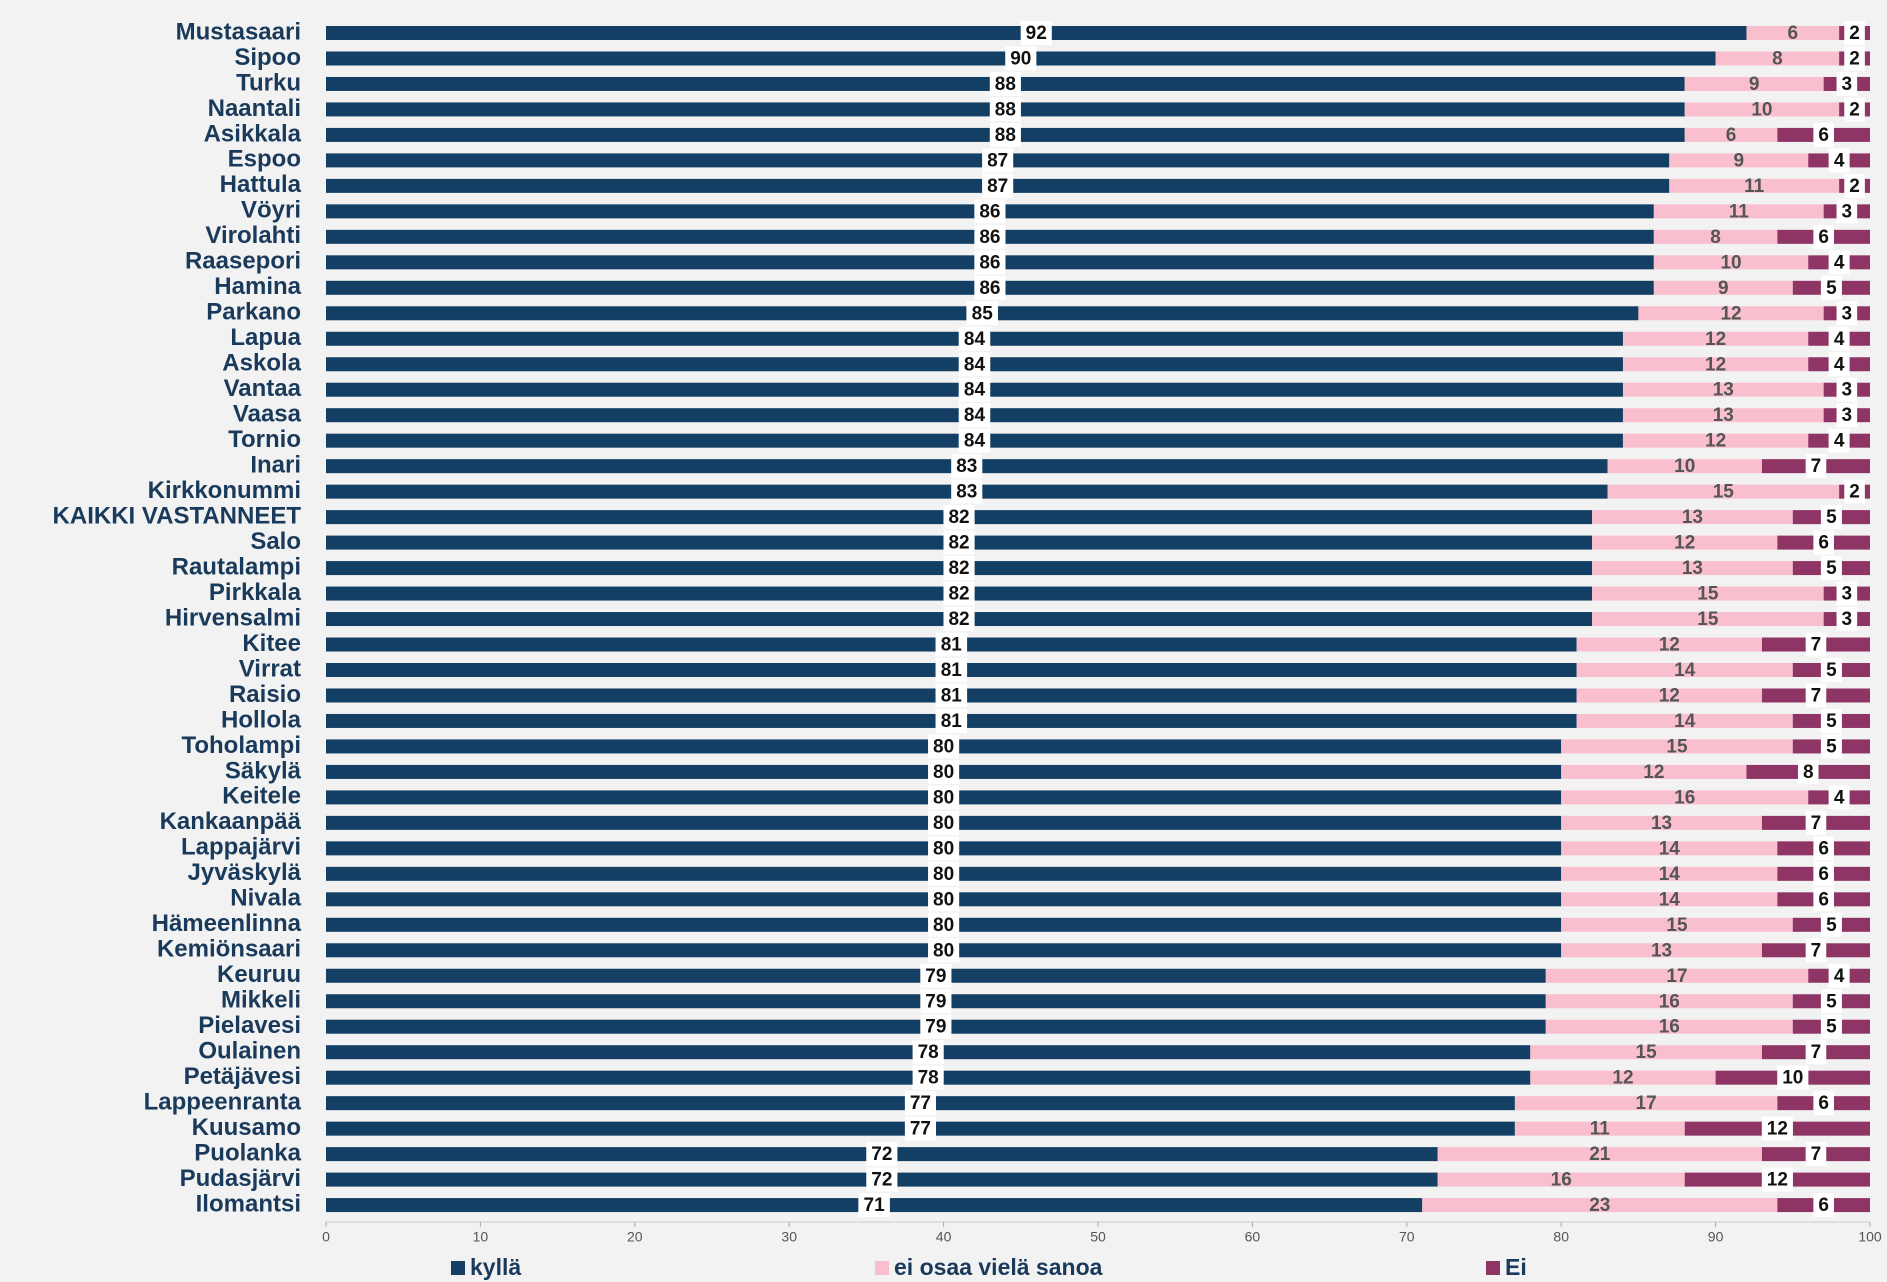 This screenshot has height=1282, width=1887. I want to click on category-label: Mikkeli, so click(261, 1000).